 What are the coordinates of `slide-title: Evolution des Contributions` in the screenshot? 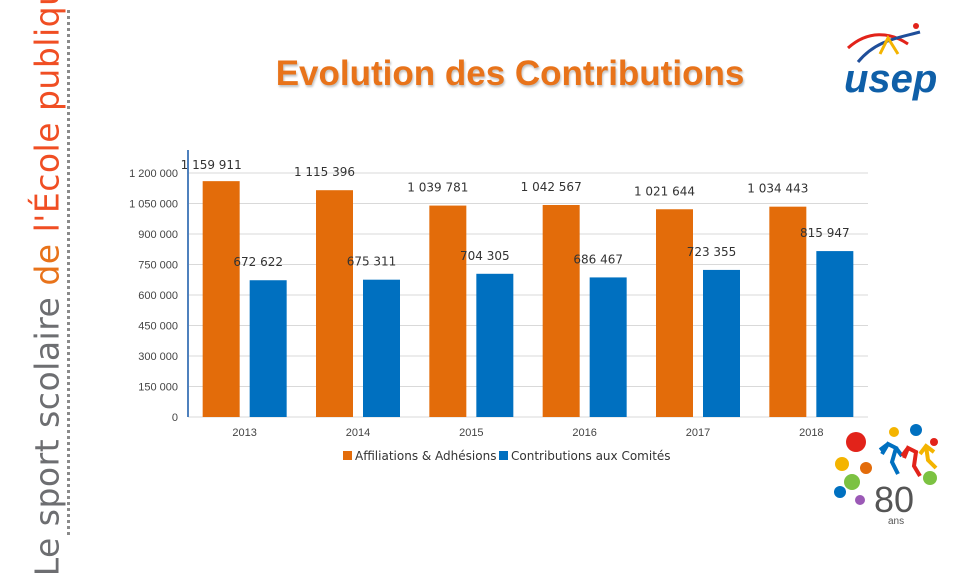 It's located at (510, 73).